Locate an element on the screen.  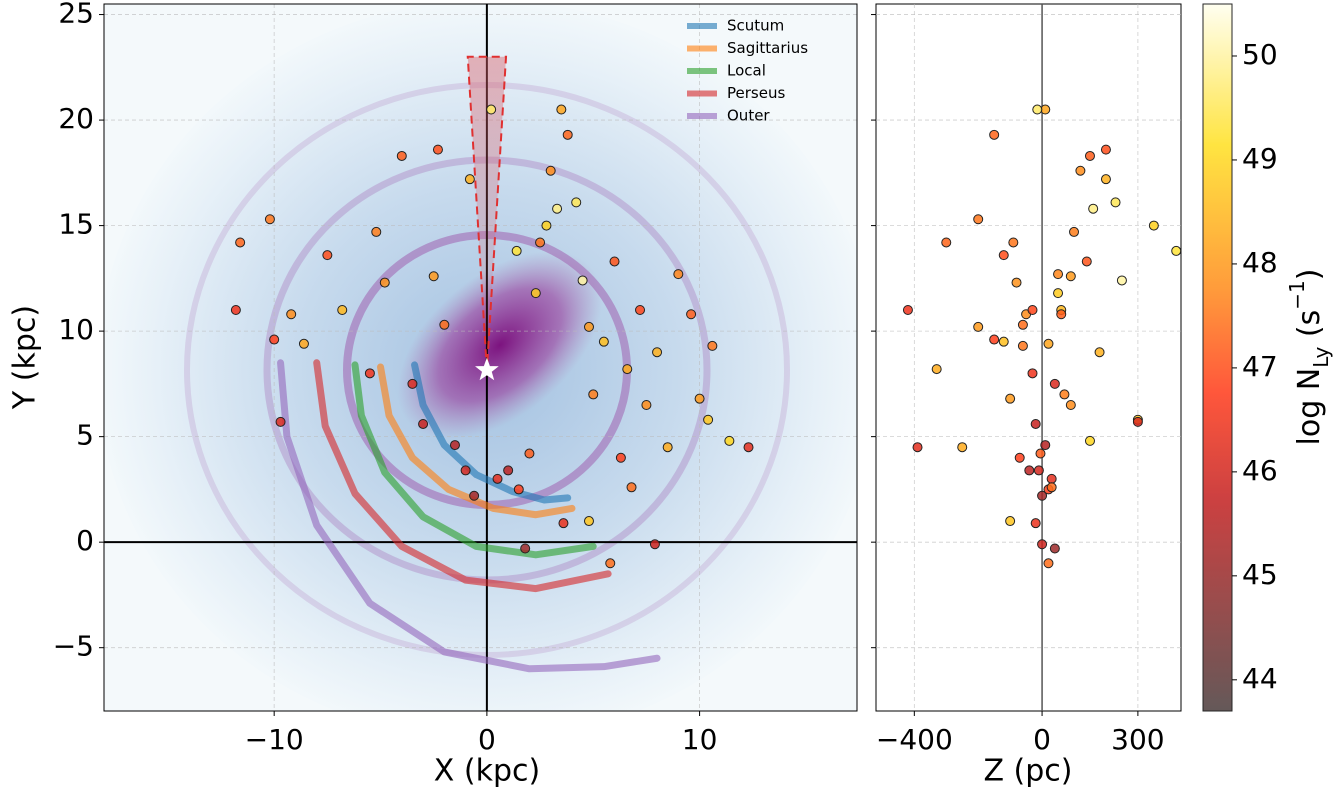
y-tick-label: 25 is located at coordinates (76, 15).